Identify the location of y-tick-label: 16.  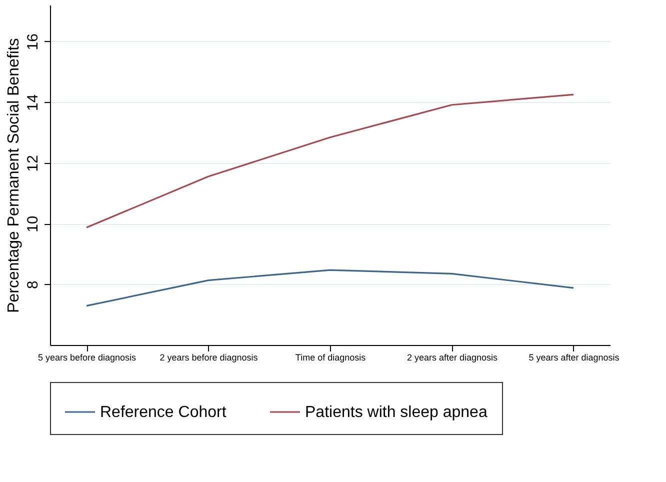
(33, 42).